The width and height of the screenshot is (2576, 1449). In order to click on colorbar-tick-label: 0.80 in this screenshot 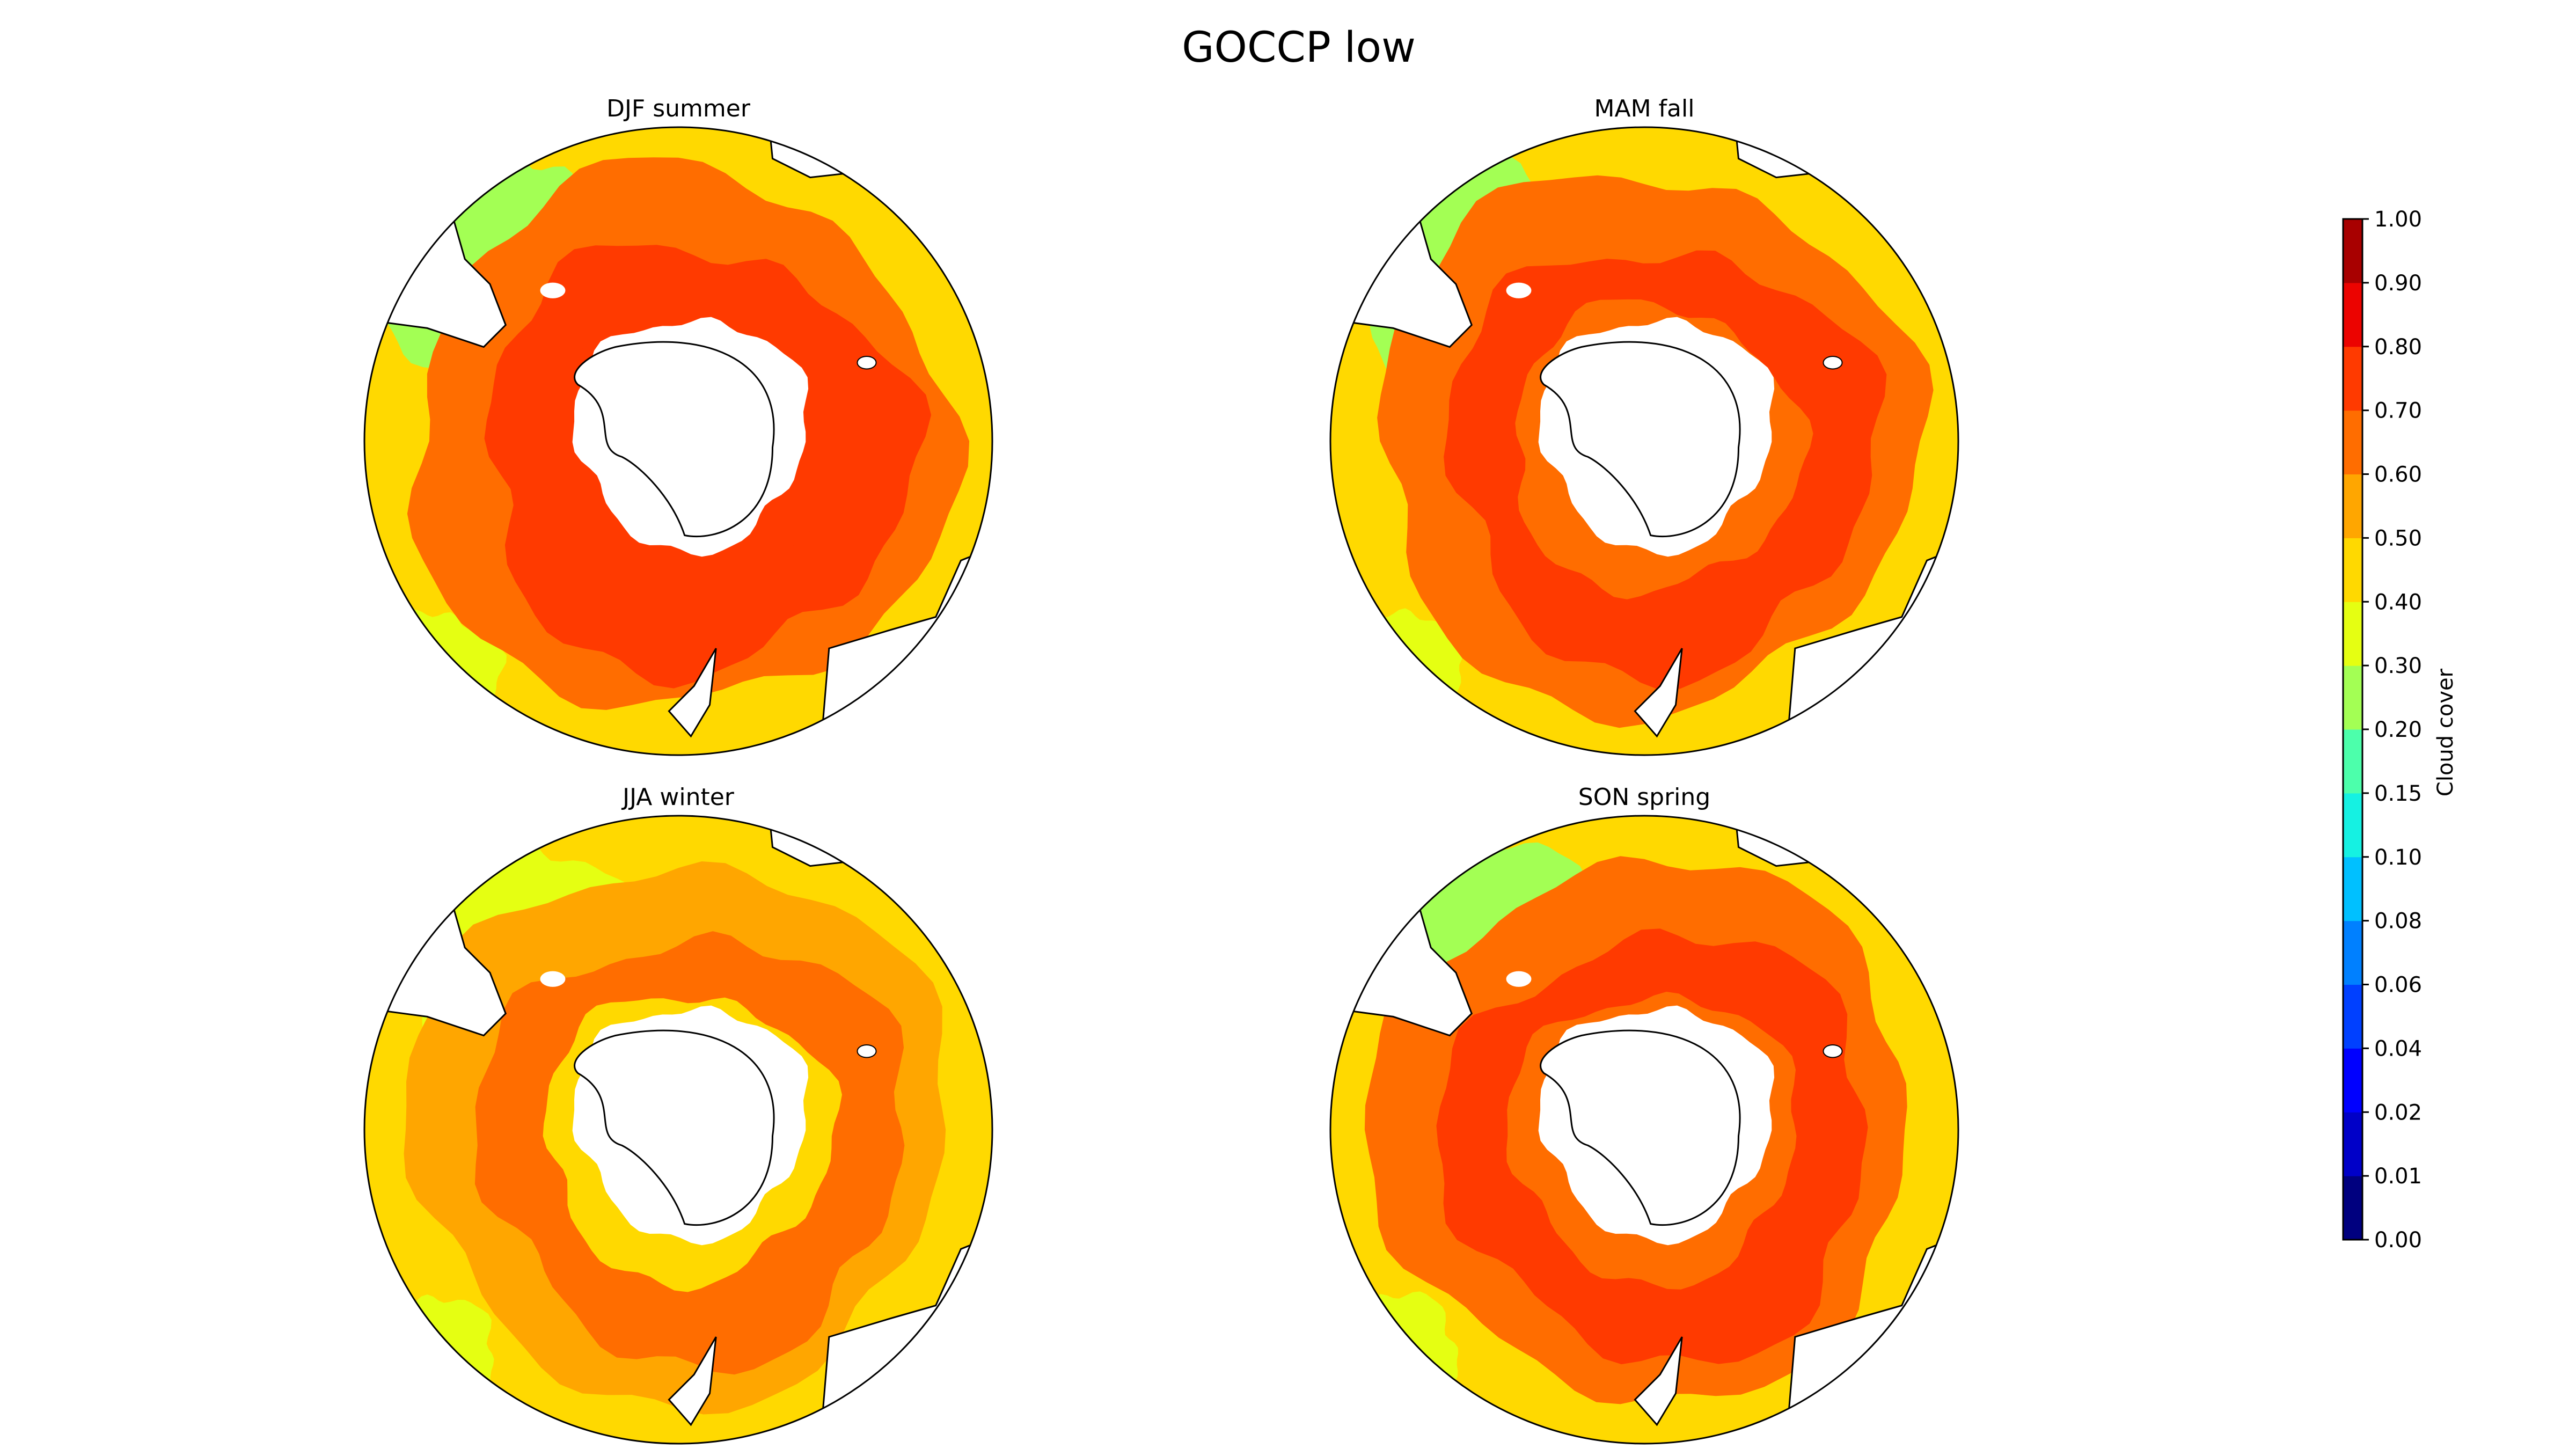, I will do `click(2398, 347)`.